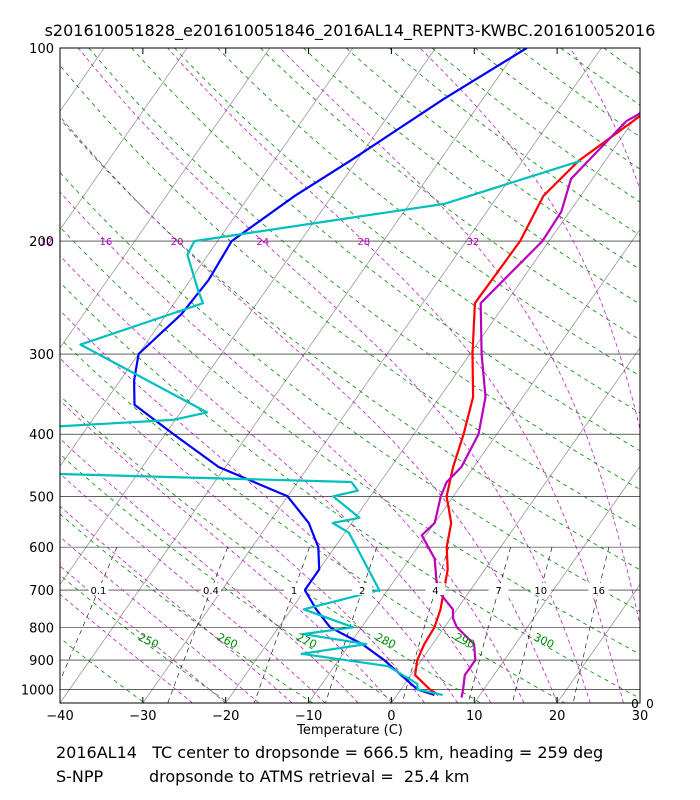 The height and width of the screenshot is (800, 700). Describe the element at coordinates (225, 716) in the screenshot. I see `x-tick-label: −20` at that location.